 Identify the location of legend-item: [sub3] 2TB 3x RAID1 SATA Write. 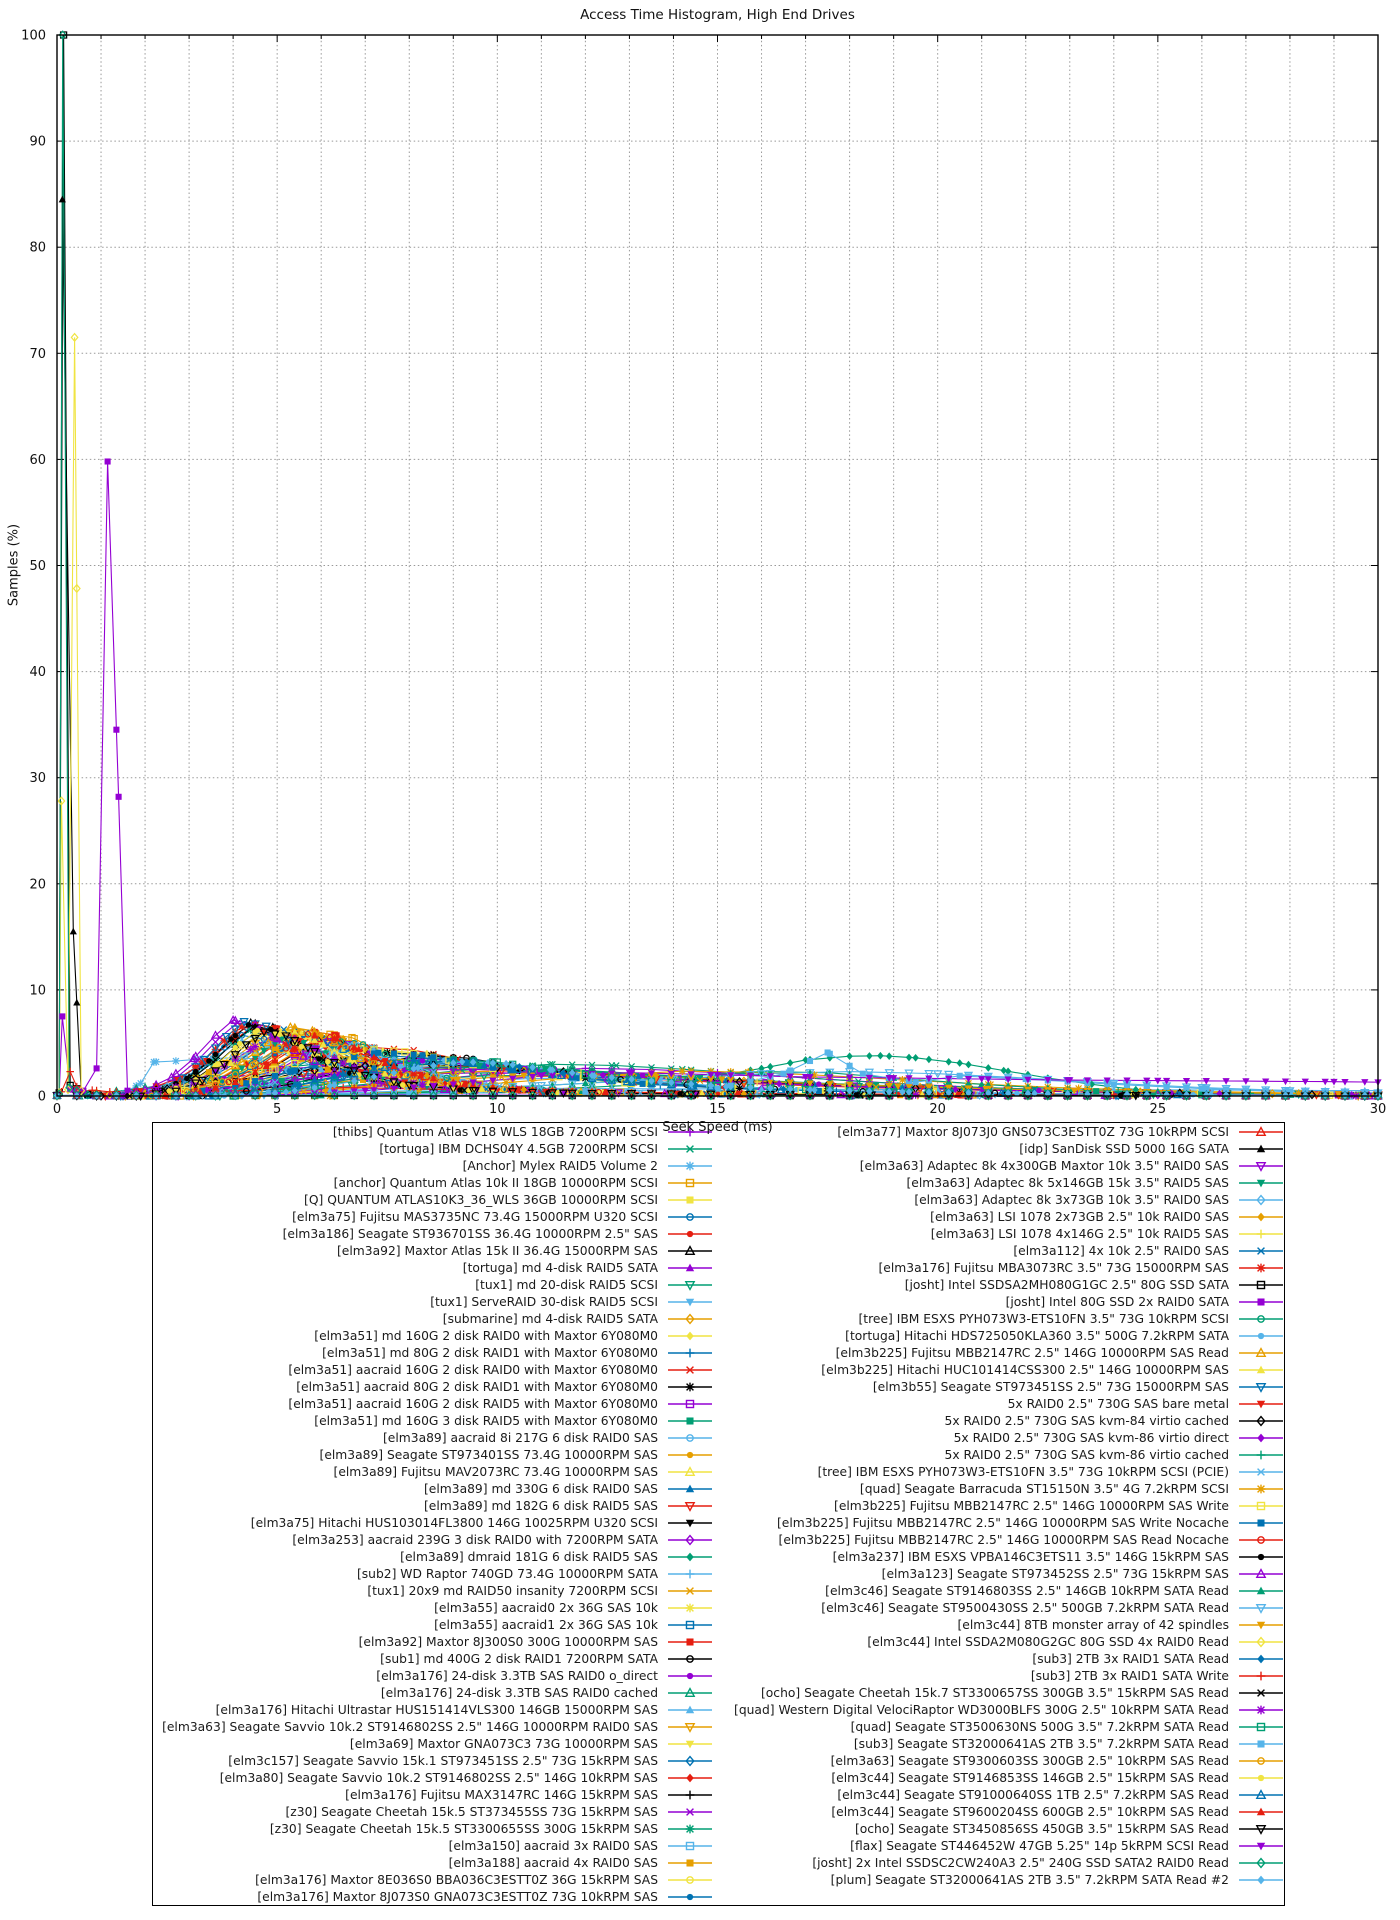
(718, 1676).